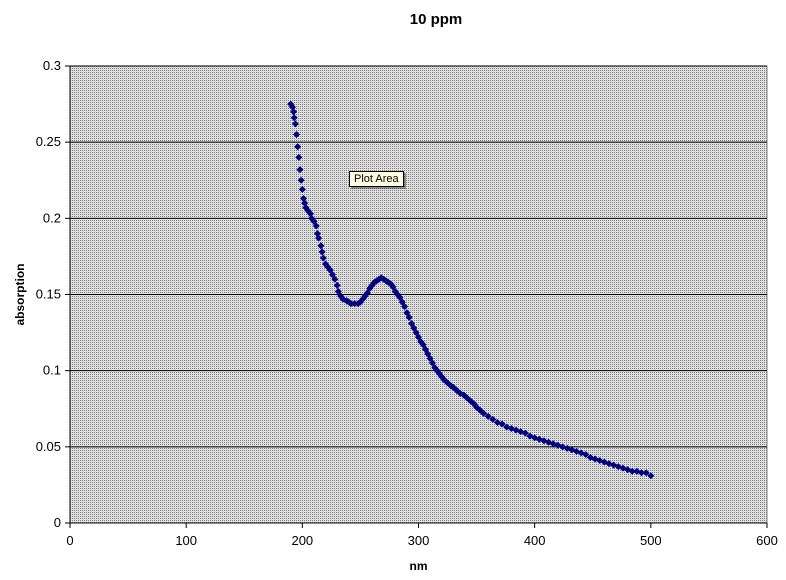 This screenshot has height=580, width=786. Describe the element at coordinates (52, 65) in the screenshot. I see `y-tick-label: 0.3` at that location.